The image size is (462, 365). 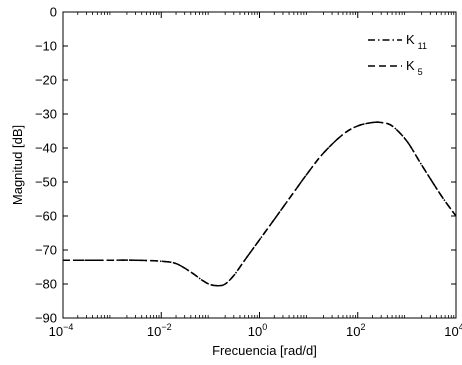 What do you see at coordinates (46, 250) in the screenshot?
I see `y-tick-label: −70` at bounding box center [46, 250].